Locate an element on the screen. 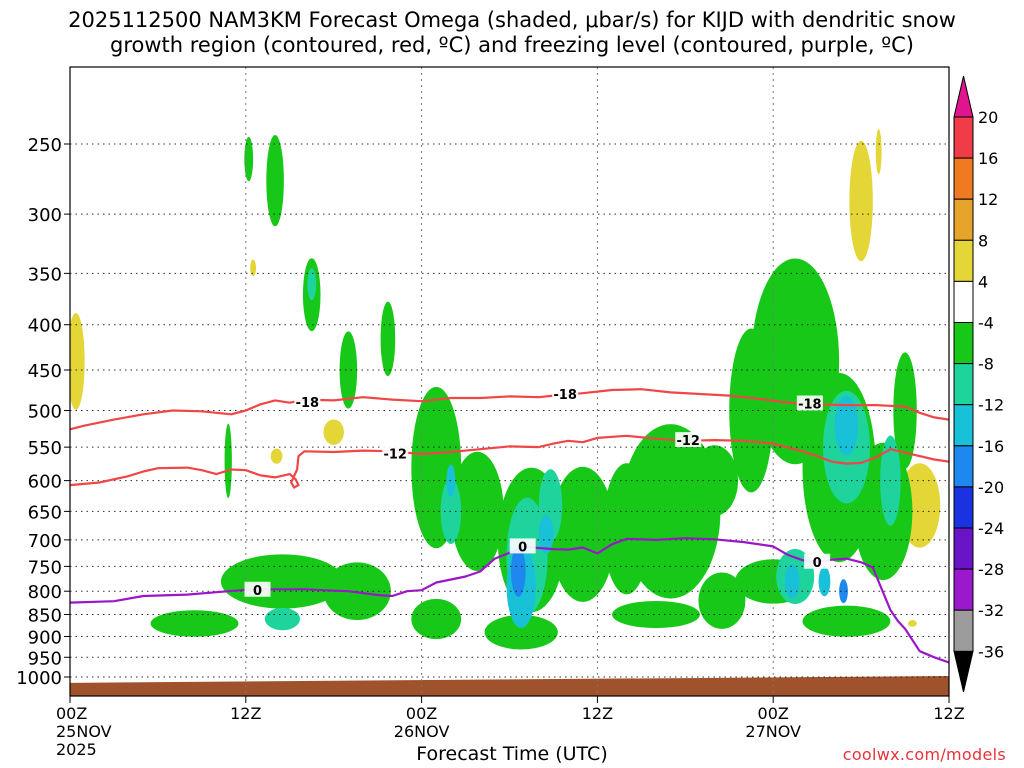 This screenshot has height=768, width=1024. y-tick-label: 250 is located at coordinates (45, 145).